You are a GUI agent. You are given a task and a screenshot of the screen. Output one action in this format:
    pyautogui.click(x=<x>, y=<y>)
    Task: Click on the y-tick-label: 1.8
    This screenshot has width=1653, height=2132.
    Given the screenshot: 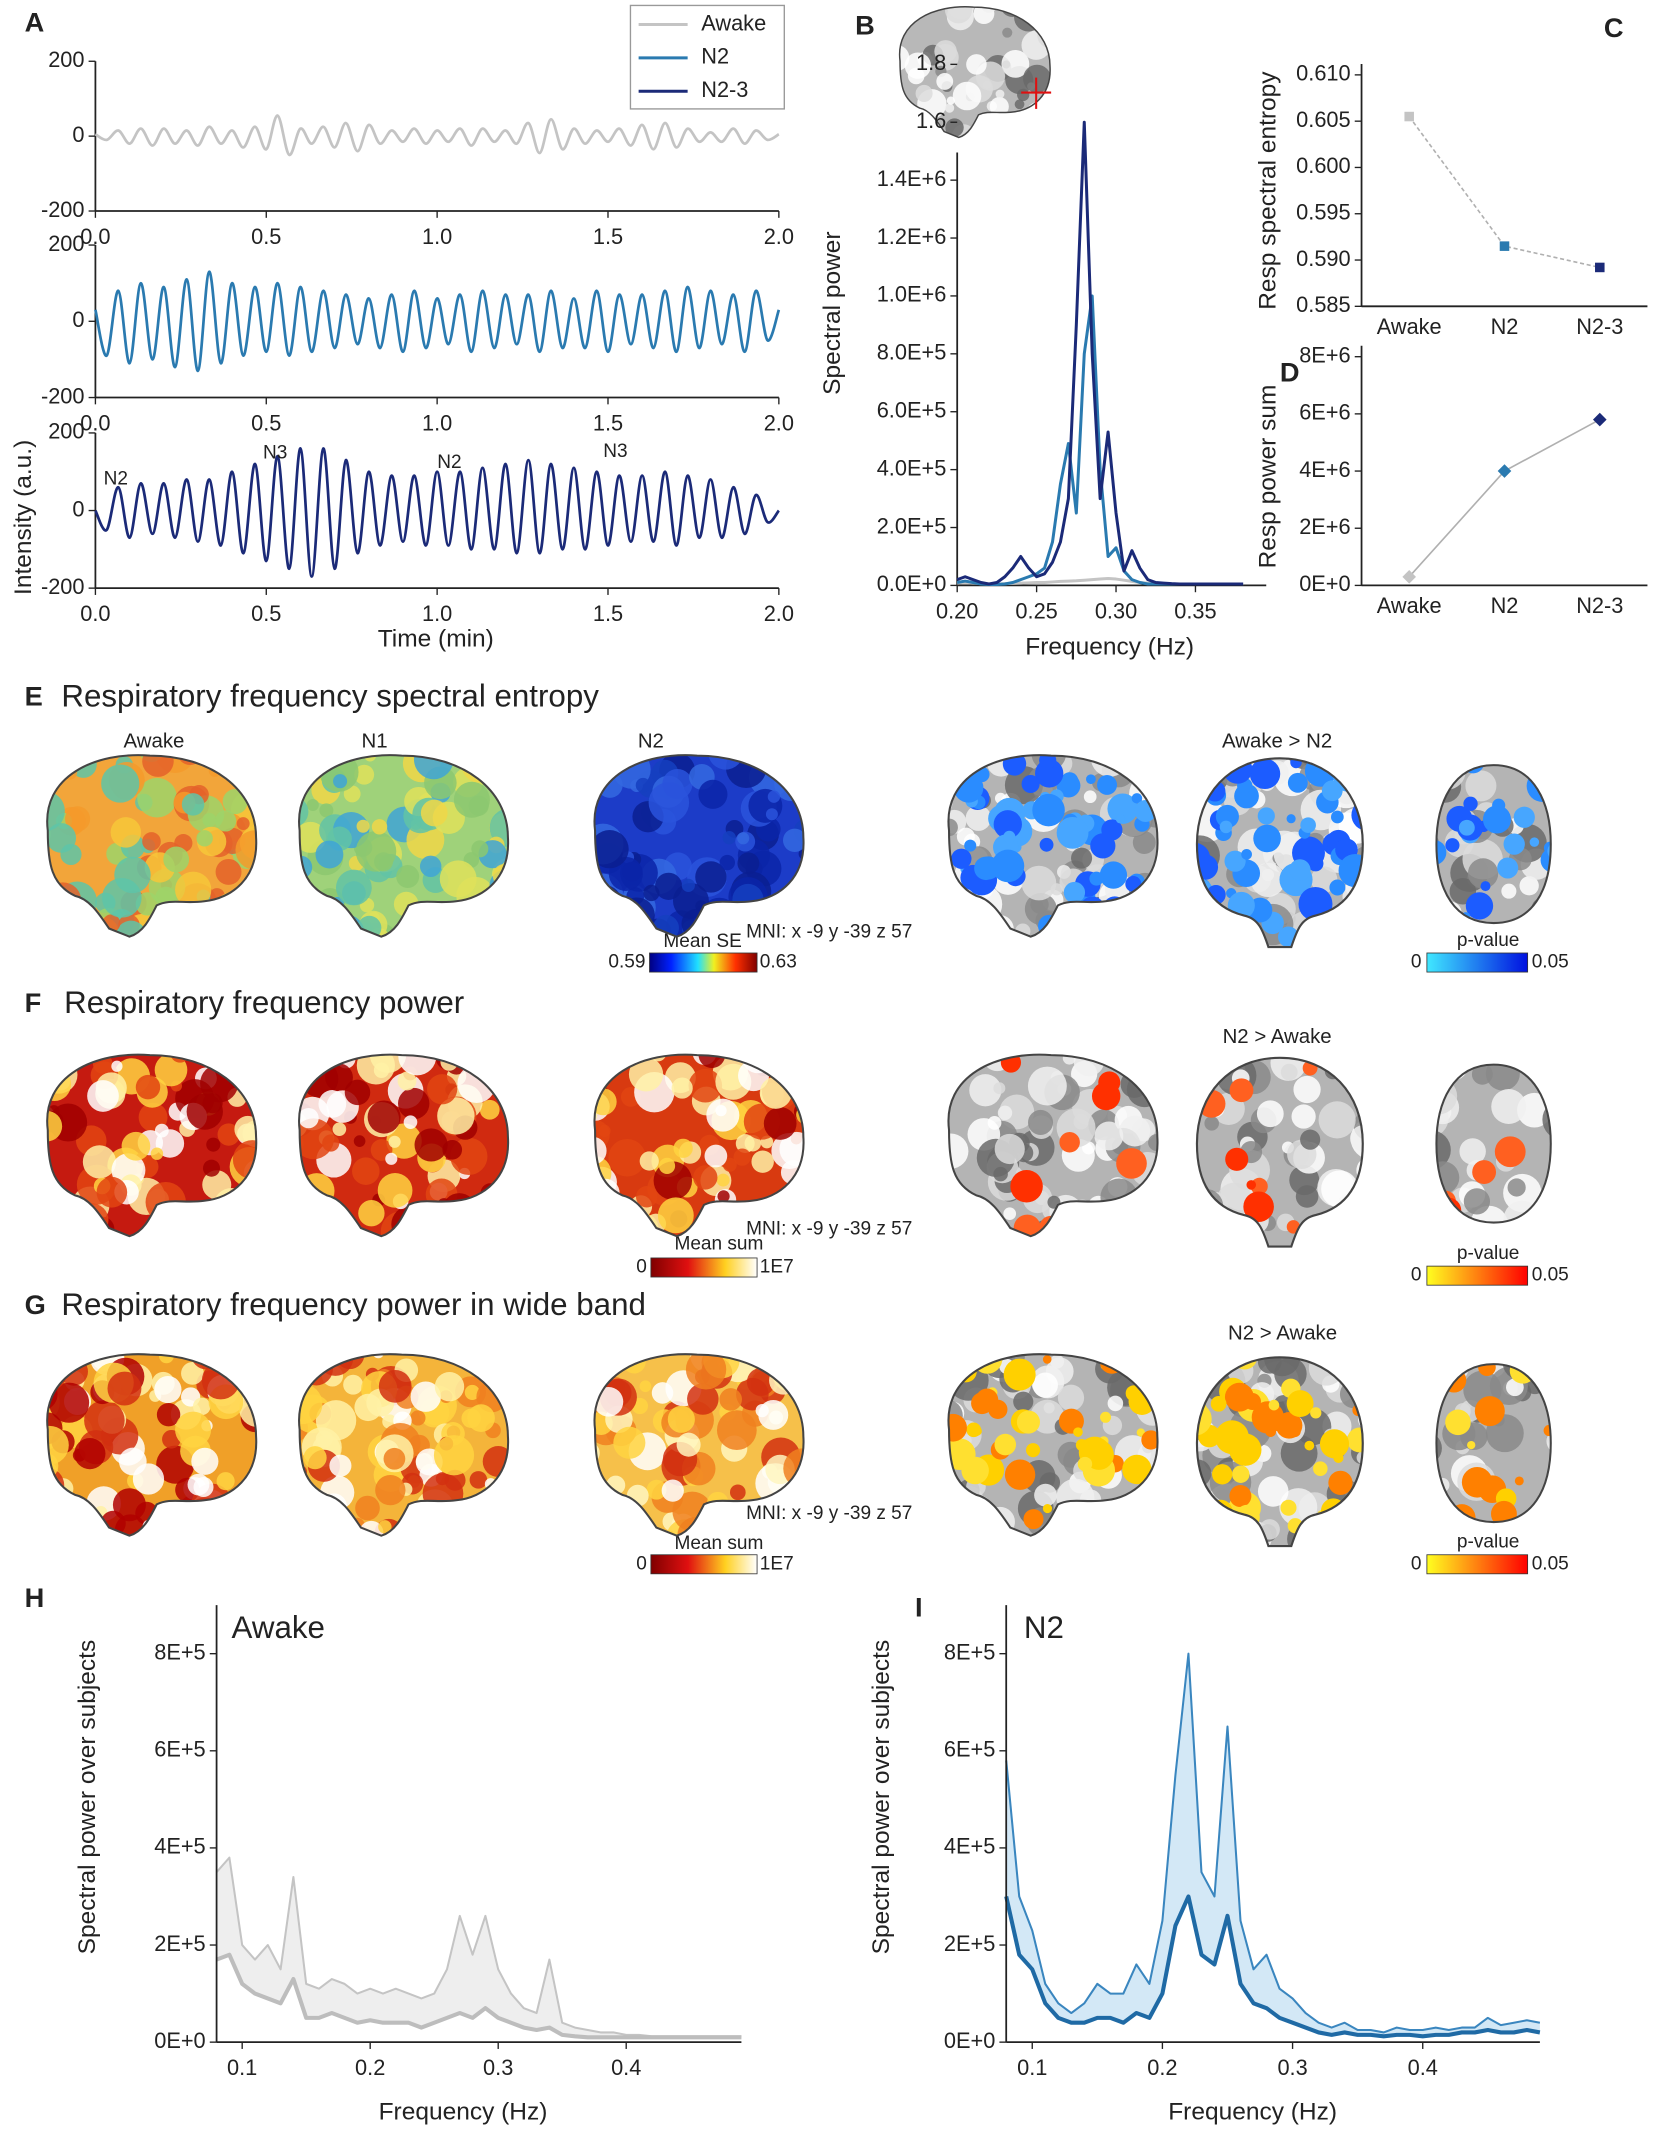 What is the action you would take?
    pyautogui.click(x=931, y=62)
    